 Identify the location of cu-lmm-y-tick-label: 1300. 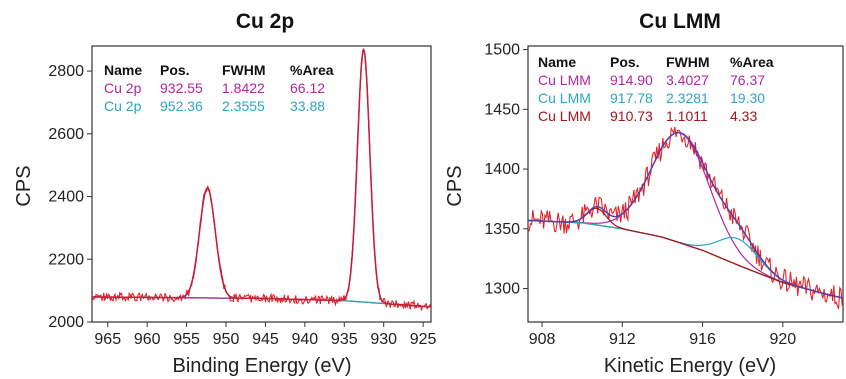
(502, 289).